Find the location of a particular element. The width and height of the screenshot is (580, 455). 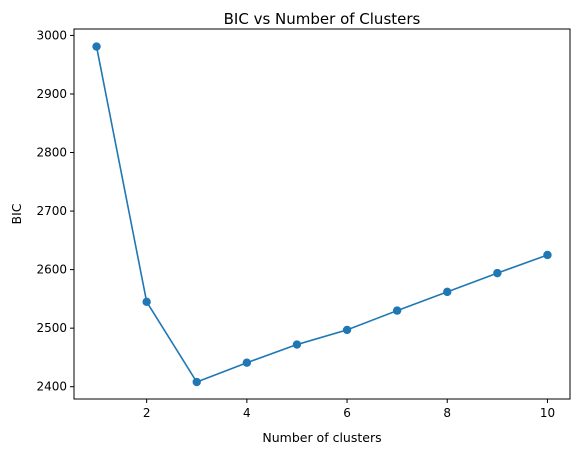

x-axis-label: Number of clusters is located at coordinates (321, 437).